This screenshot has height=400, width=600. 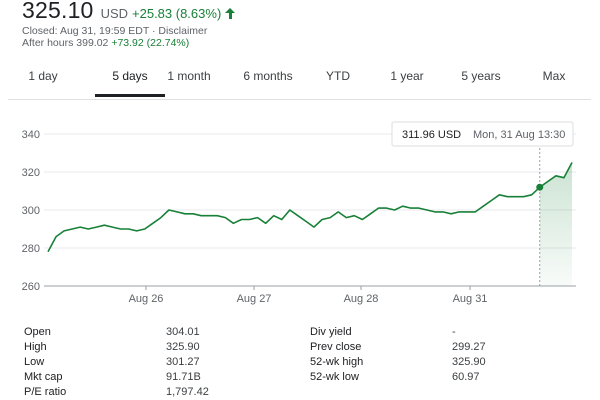 I want to click on tab-1-year: 1 year, so click(x=407, y=76).